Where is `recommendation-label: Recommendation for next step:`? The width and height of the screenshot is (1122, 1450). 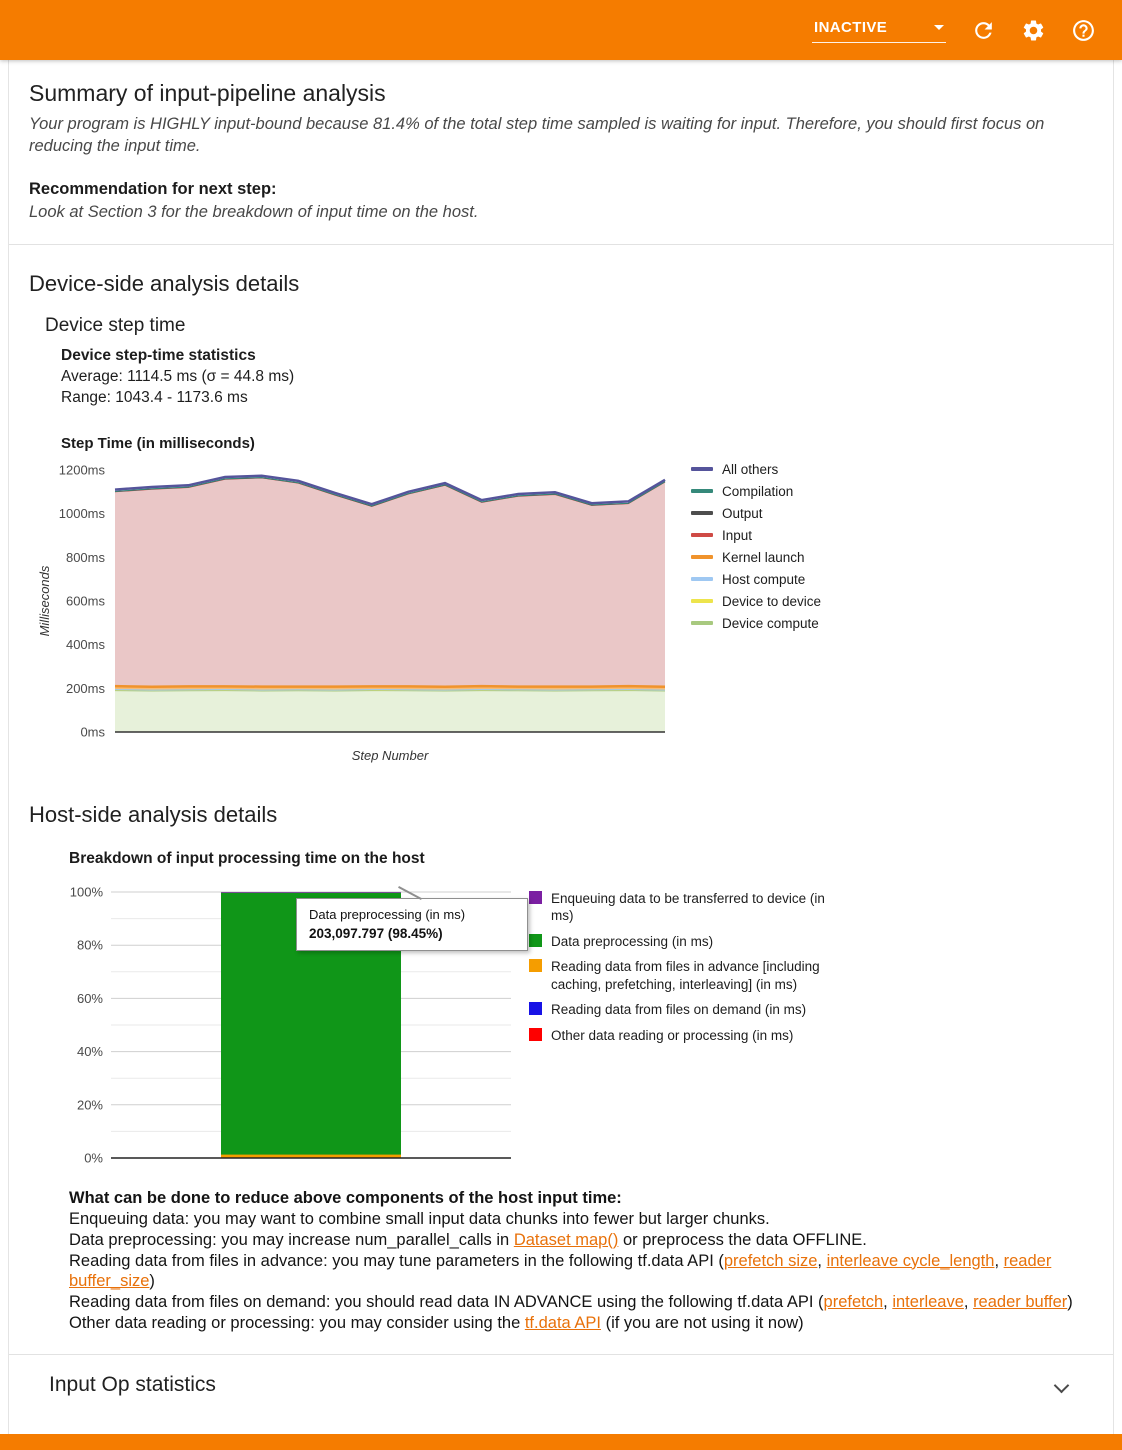
recommendation-label: Recommendation for next step: is located at coordinates (153, 188).